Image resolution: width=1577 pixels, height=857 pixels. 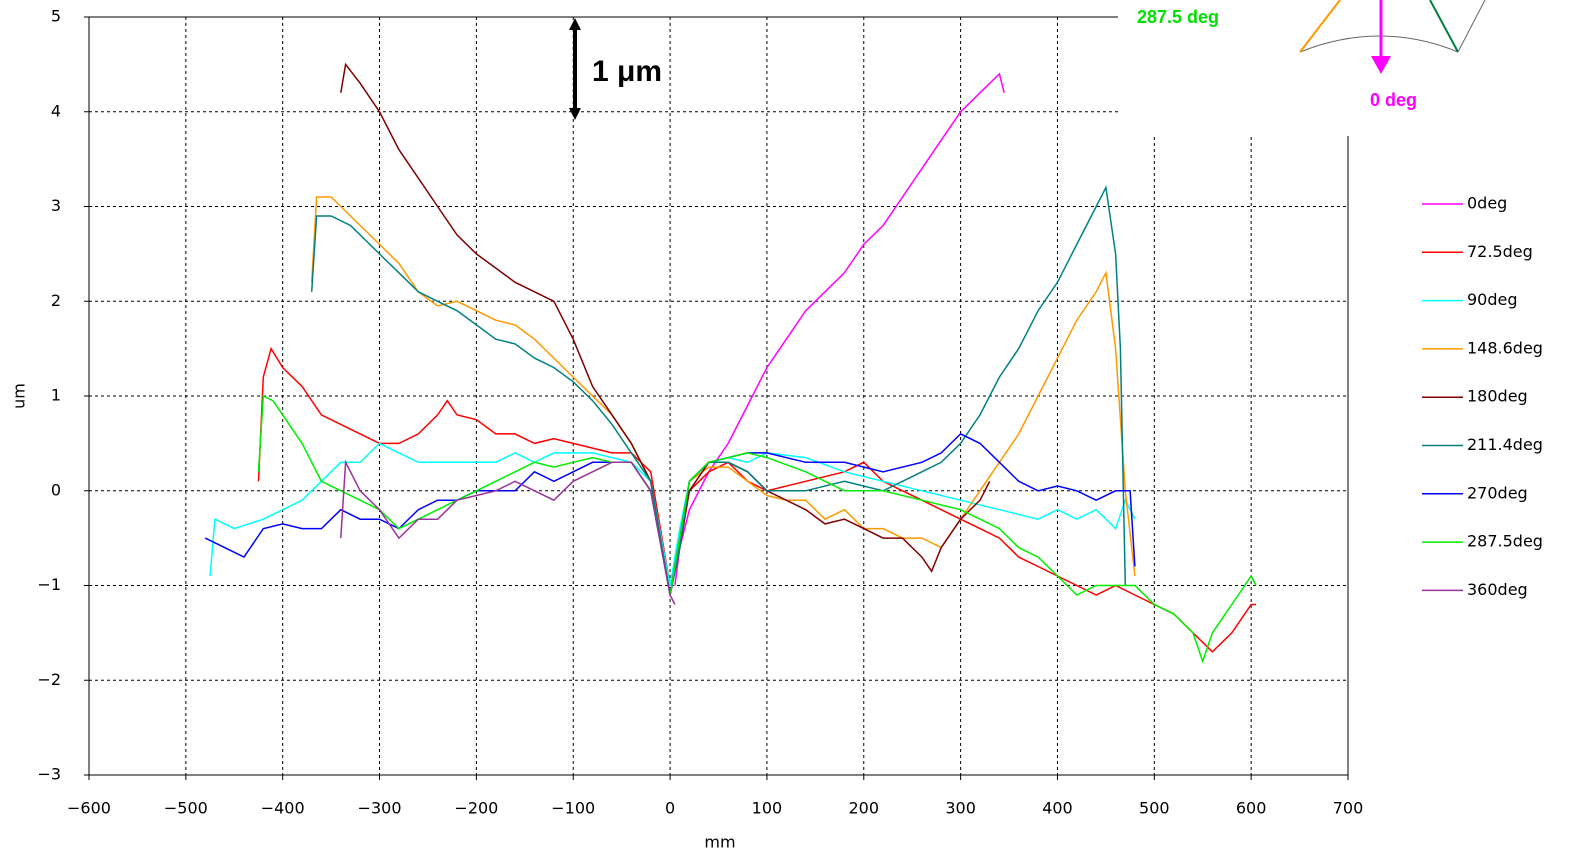 What do you see at coordinates (1505, 444) in the screenshot?
I see `legend-label: 211.4deg` at bounding box center [1505, 444].